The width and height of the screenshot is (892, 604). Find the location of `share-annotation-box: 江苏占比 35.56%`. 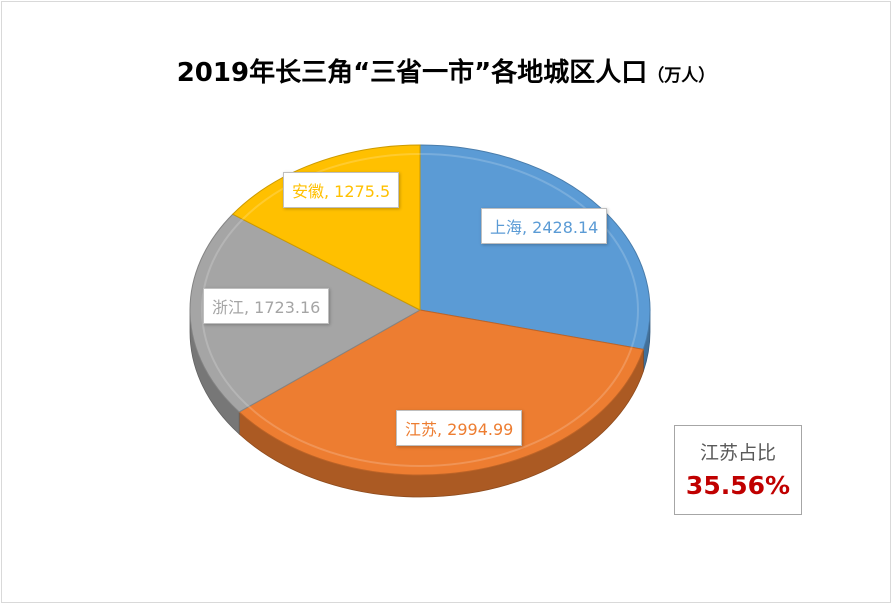

share-annotation-box: 江苏占比 35.56% is located at coordinates (738, 470).